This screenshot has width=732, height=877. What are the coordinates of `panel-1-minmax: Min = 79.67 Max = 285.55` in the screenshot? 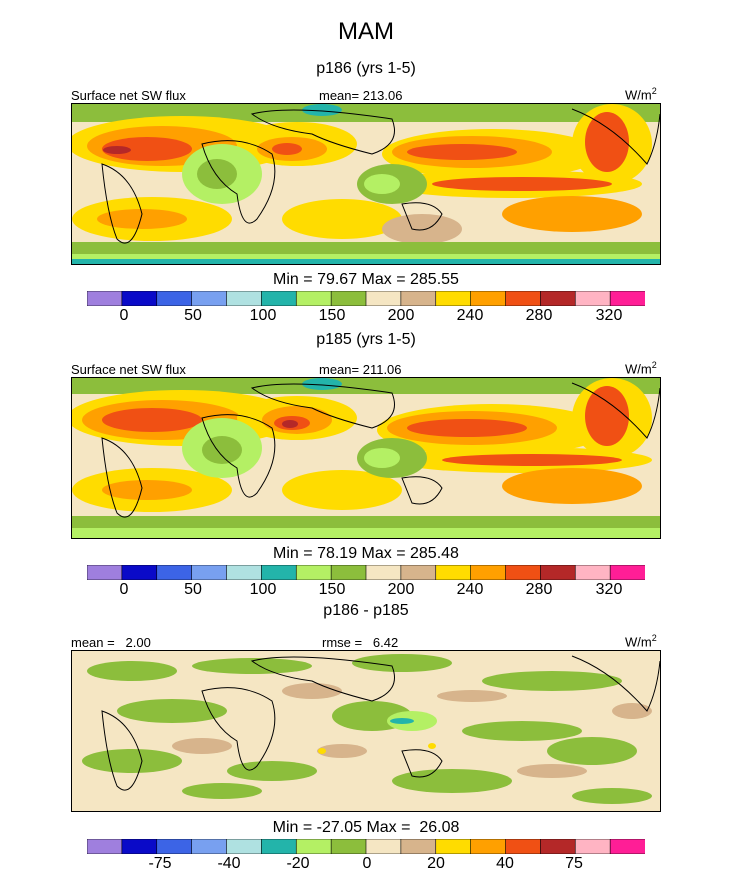 It's located at (366, 279).